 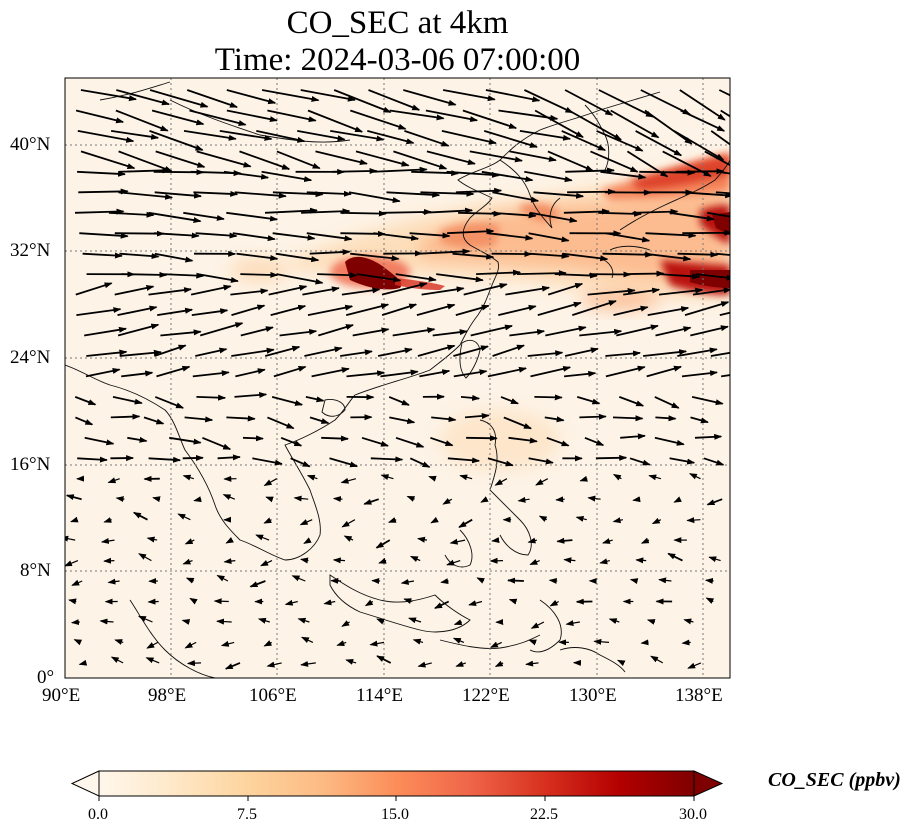 What do you see at coordinates (396, 783) in the screenshot?
I see `colorbar-gradient` at bounding box center [396, 783].